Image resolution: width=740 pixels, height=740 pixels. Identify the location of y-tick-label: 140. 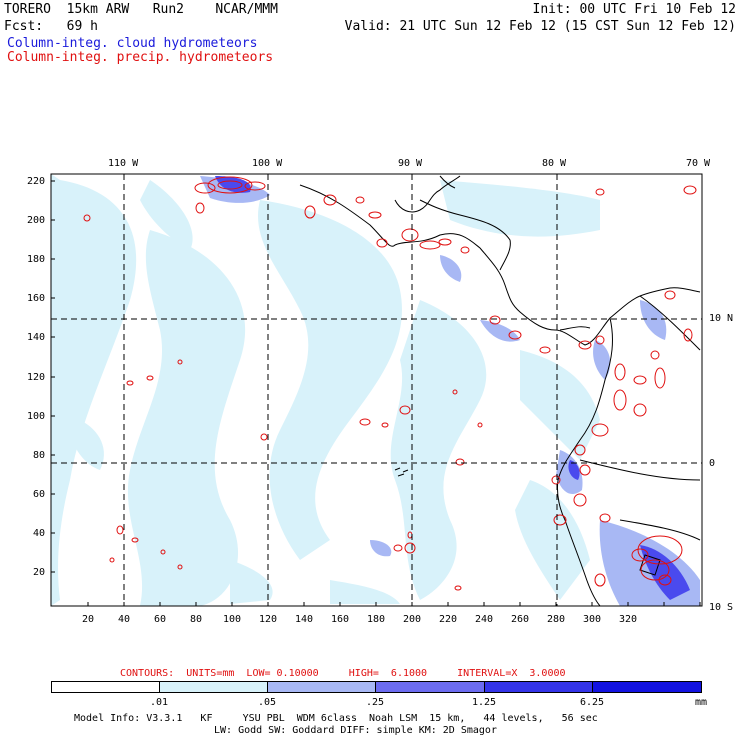
(36, 337).